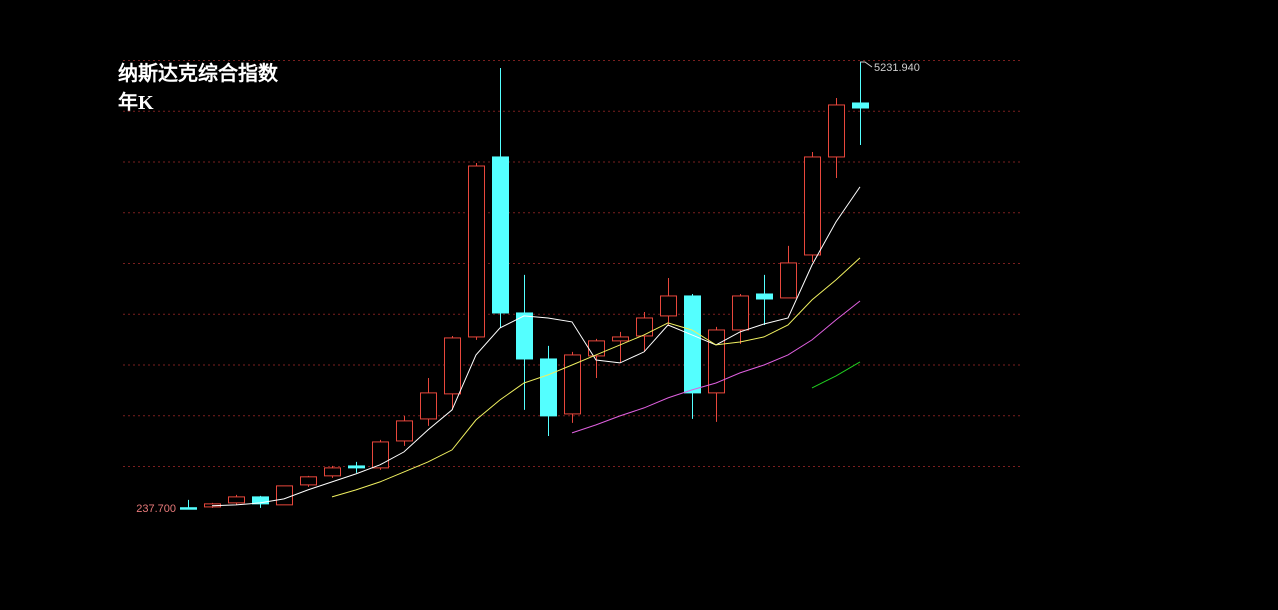  I want to click on chart-subtitle: 年K, so click(136, 102).